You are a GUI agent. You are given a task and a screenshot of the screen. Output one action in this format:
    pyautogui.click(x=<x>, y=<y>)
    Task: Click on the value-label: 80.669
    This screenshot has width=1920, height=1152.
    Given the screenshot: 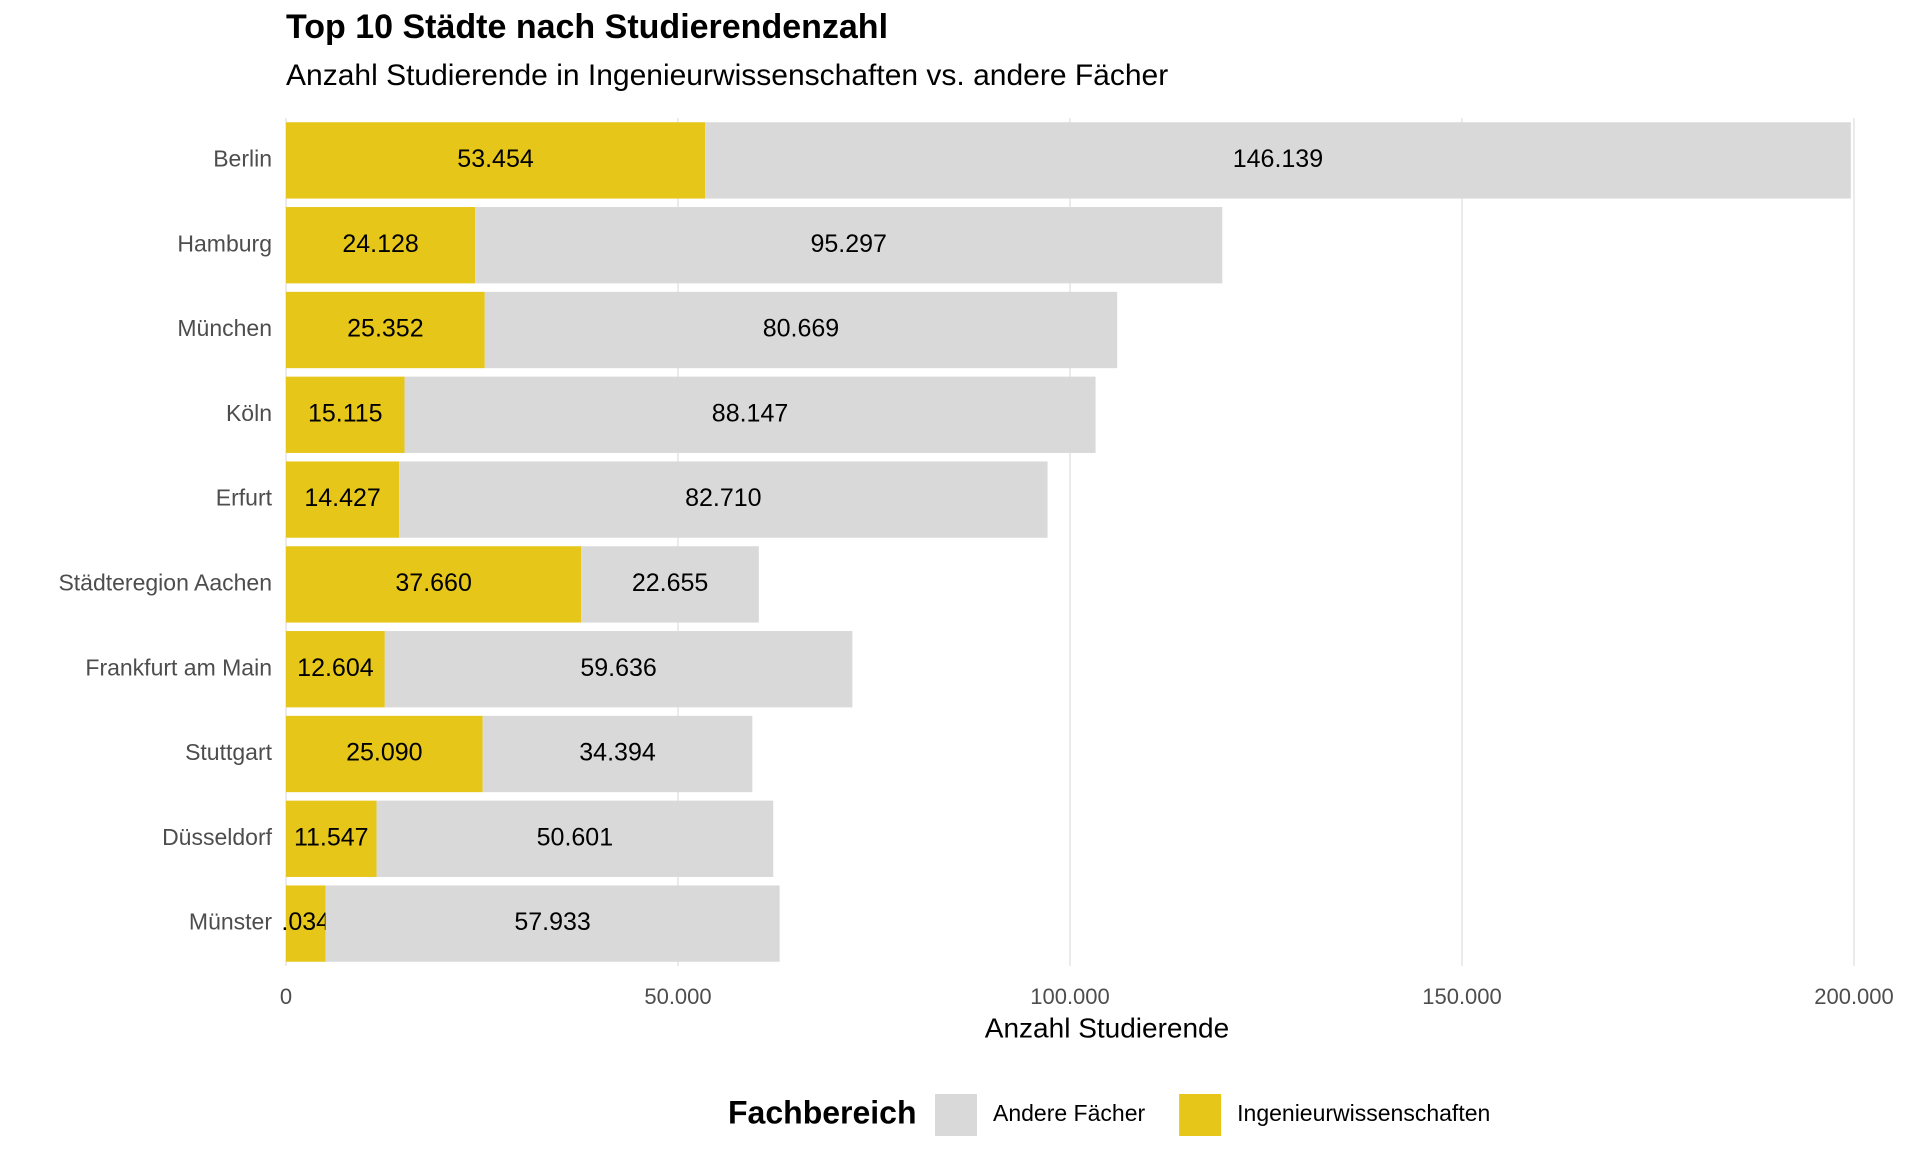 What is the action you would take?
    pyautogui.click(x=801, y=329)
    